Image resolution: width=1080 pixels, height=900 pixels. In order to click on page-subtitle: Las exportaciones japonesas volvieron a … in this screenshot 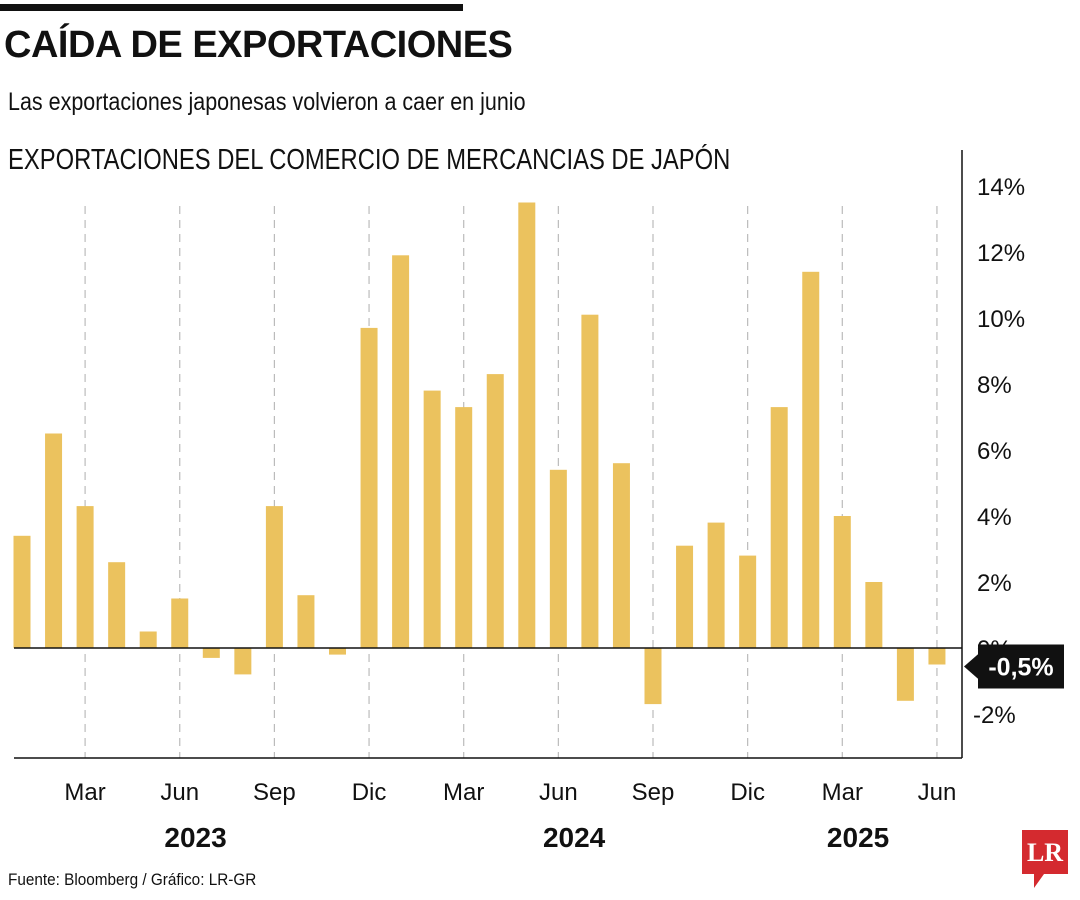, I will do `click(267, 102)`.